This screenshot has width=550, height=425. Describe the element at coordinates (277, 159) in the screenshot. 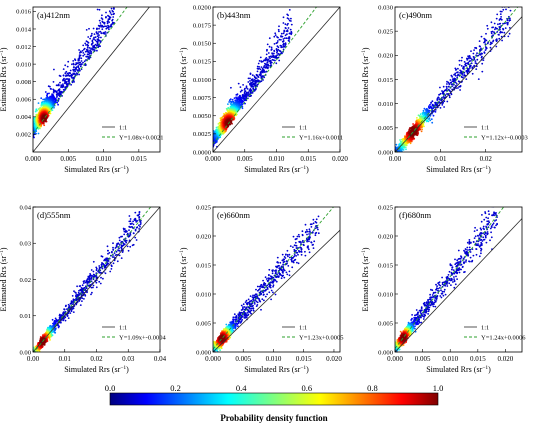

I see `x-tick-label: 0.010` at that location.